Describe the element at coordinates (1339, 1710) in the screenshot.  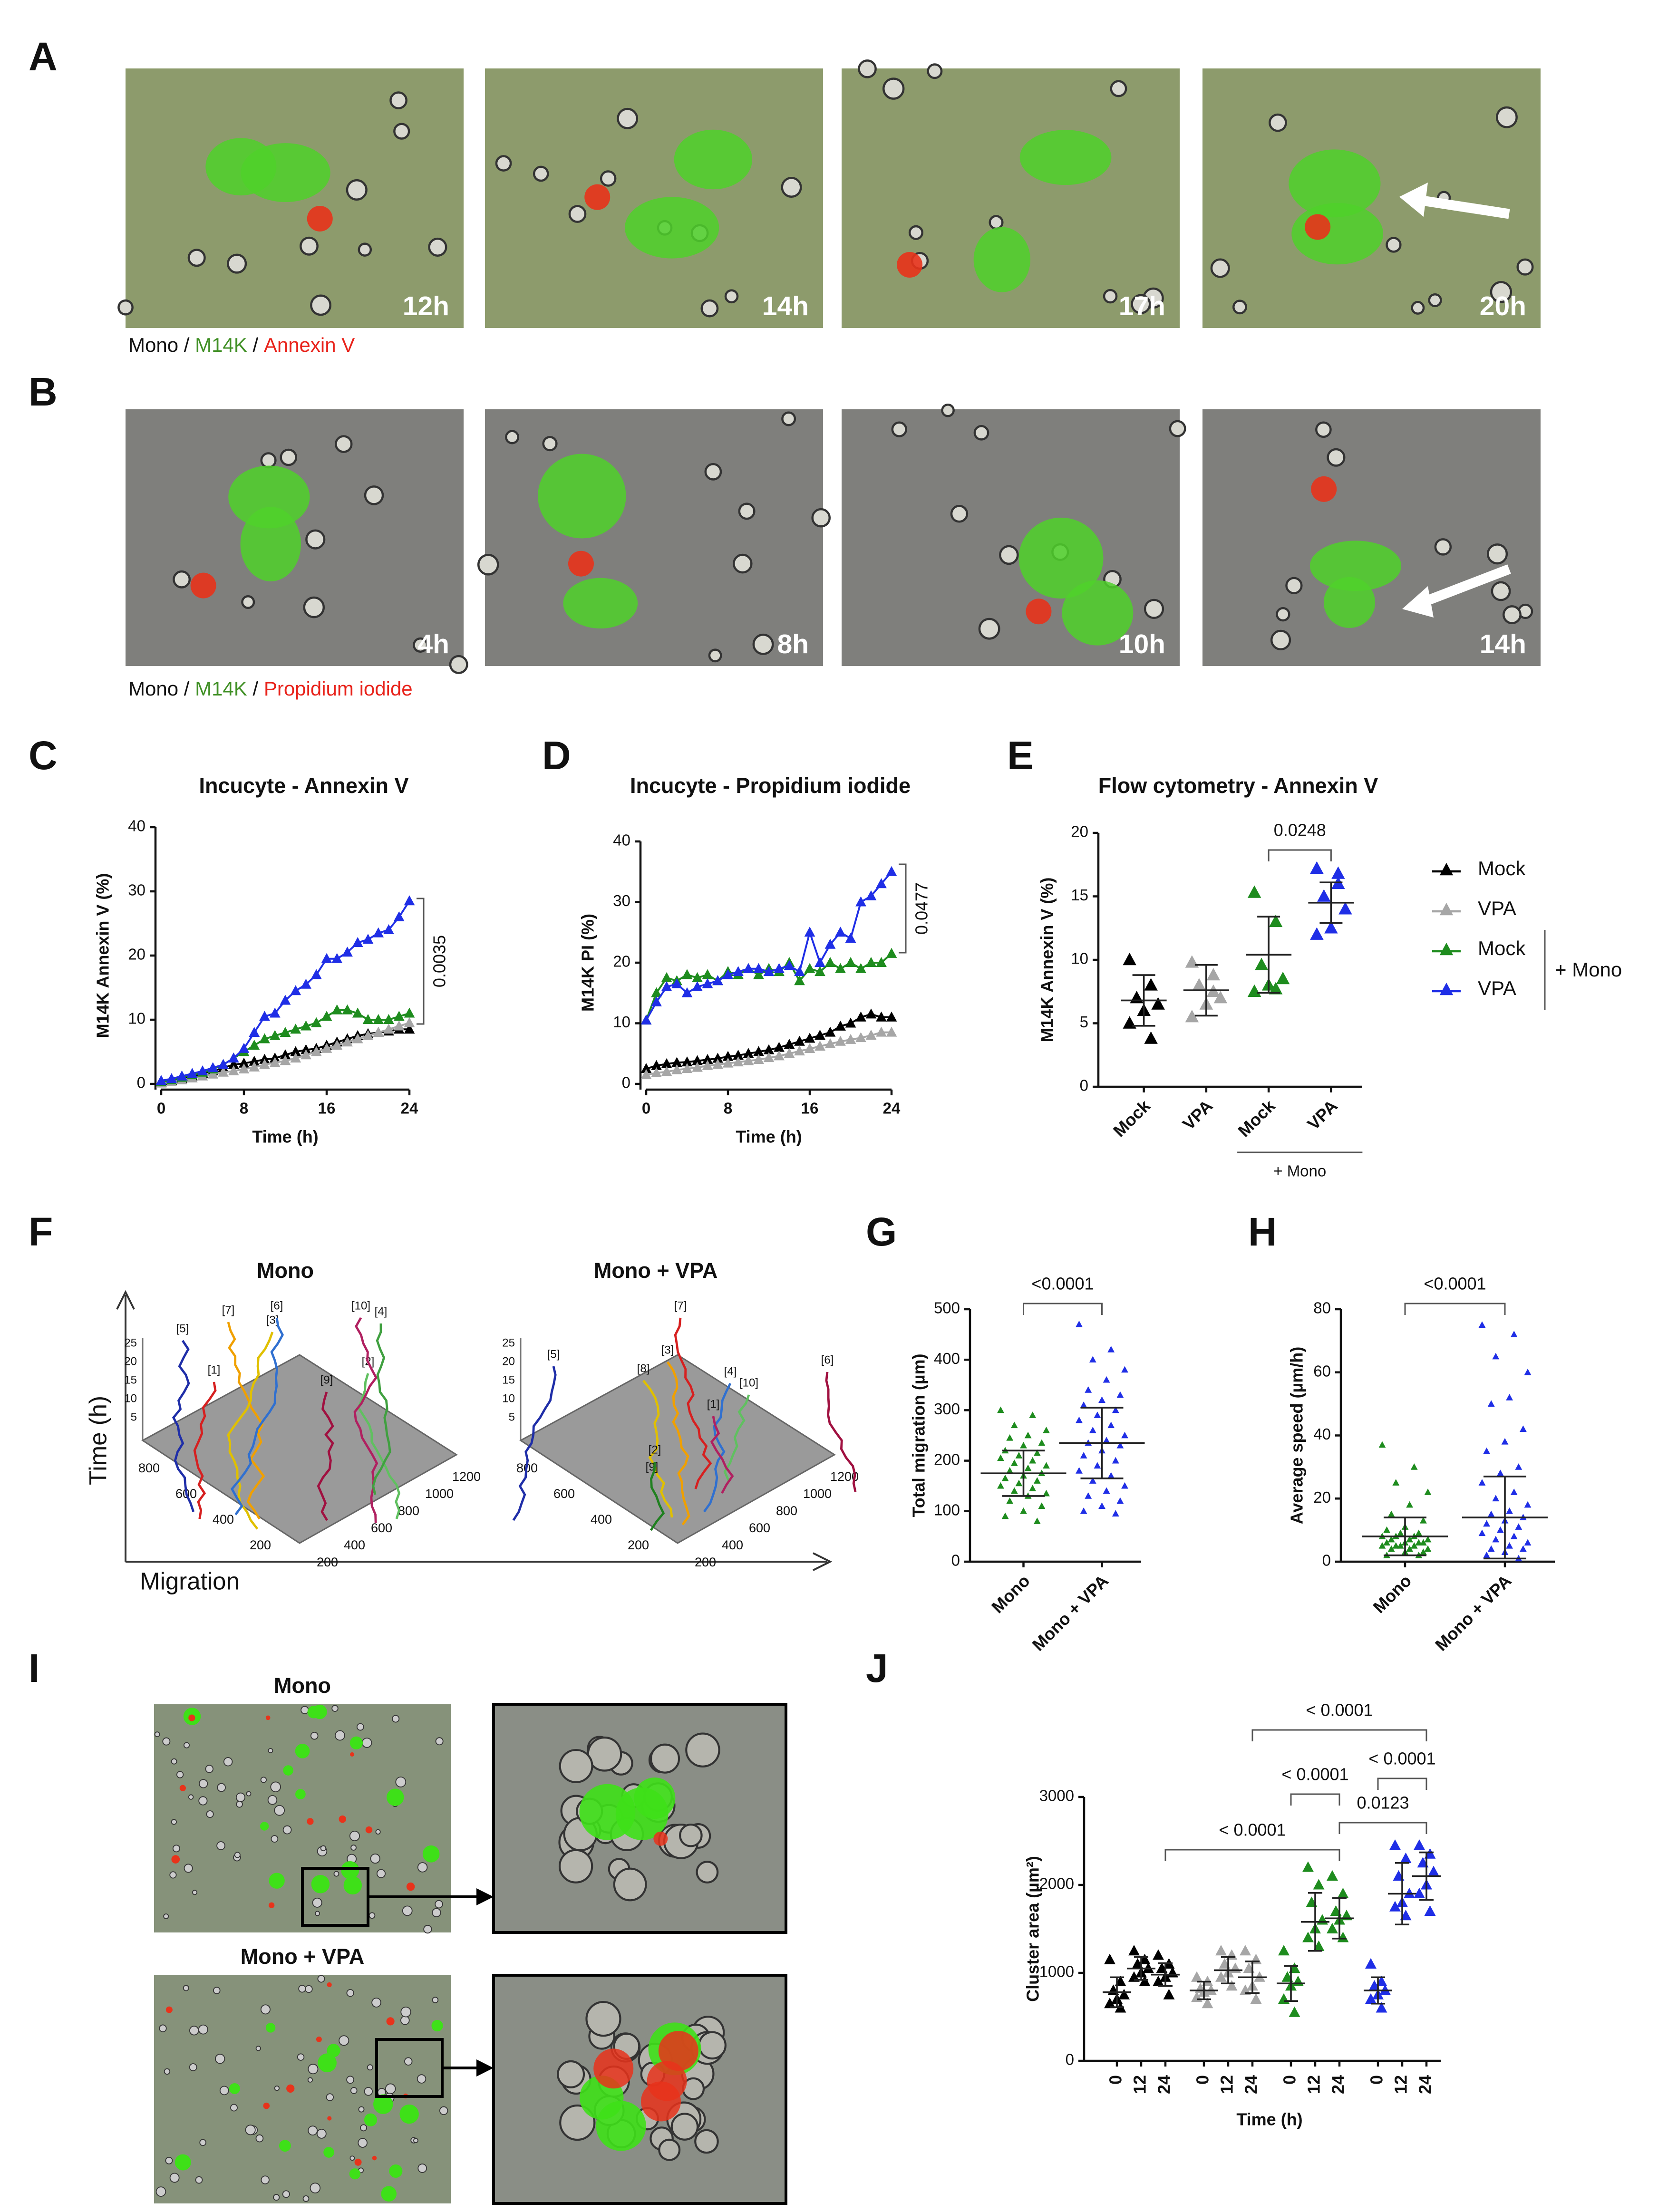
I see `p-value: < 0.0001` at that location.